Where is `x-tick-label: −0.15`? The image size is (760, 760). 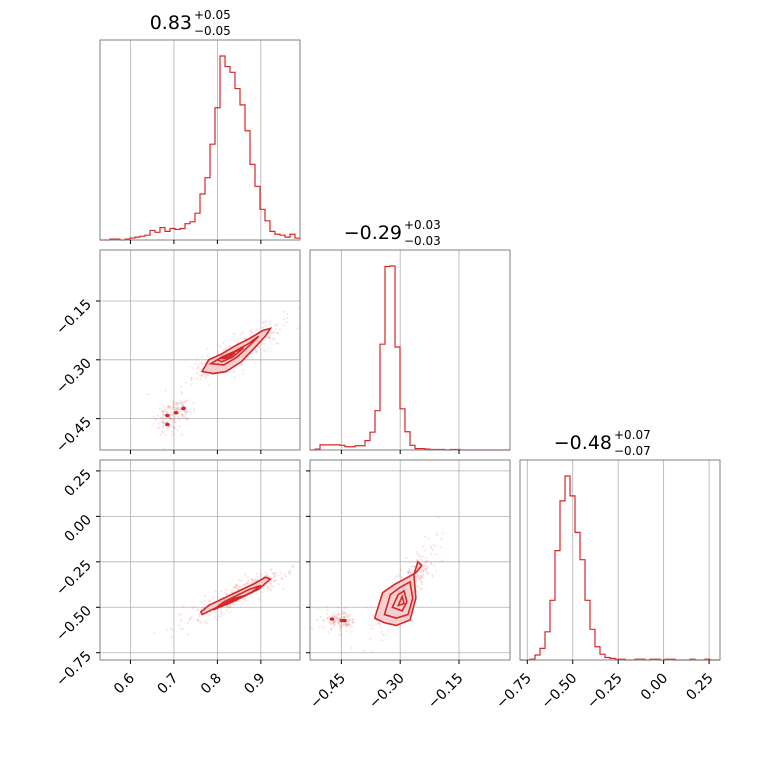 x-tick-label: −0.15 is located at coordinates (446, 691).